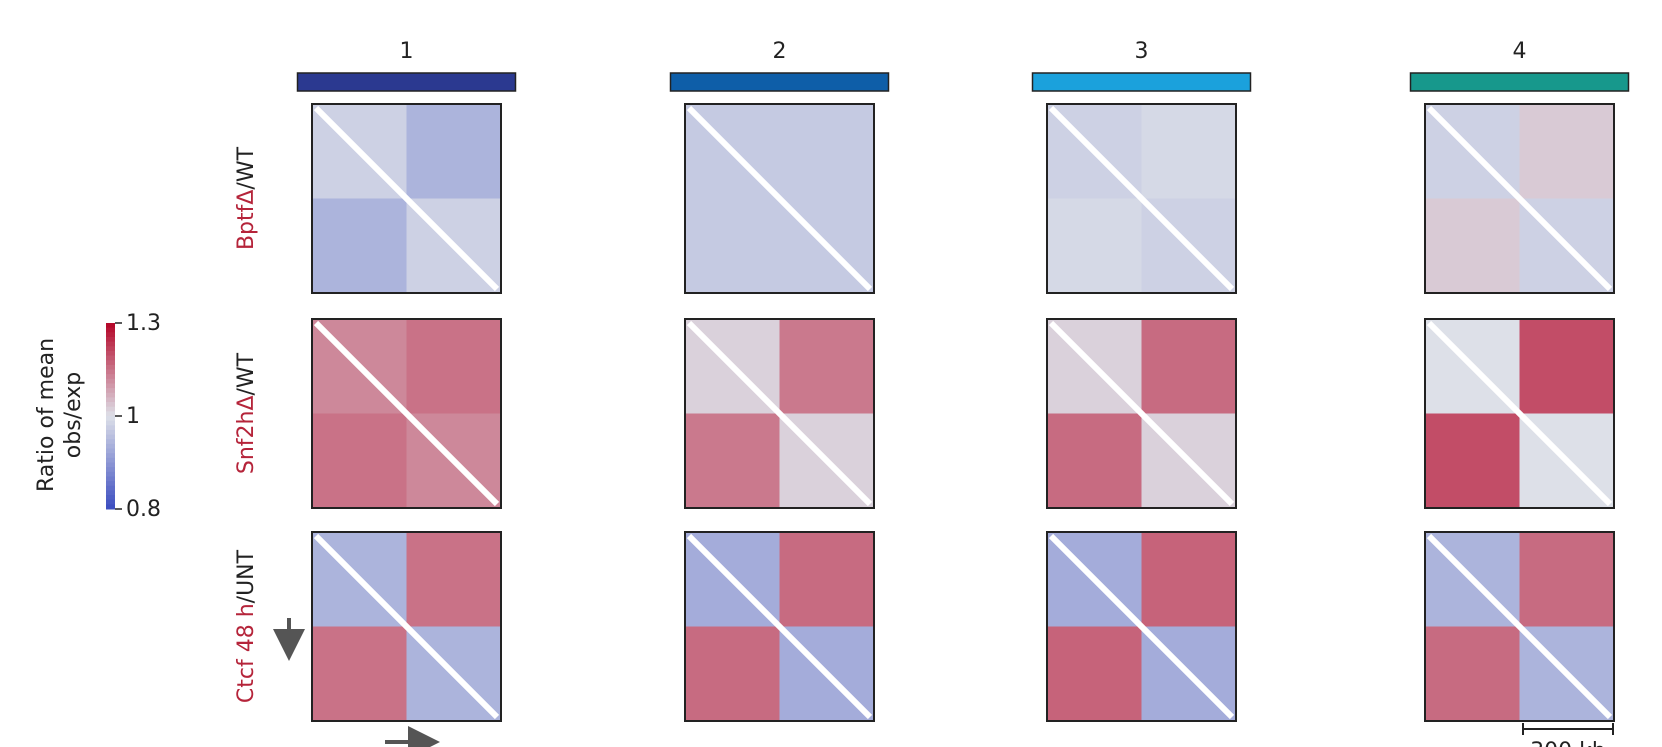 This screenshot has height=747, width=1662. Describe the element at coordinates (133, 416) in the screenshot. I see `colorbar-tick-label: 1` at that location.